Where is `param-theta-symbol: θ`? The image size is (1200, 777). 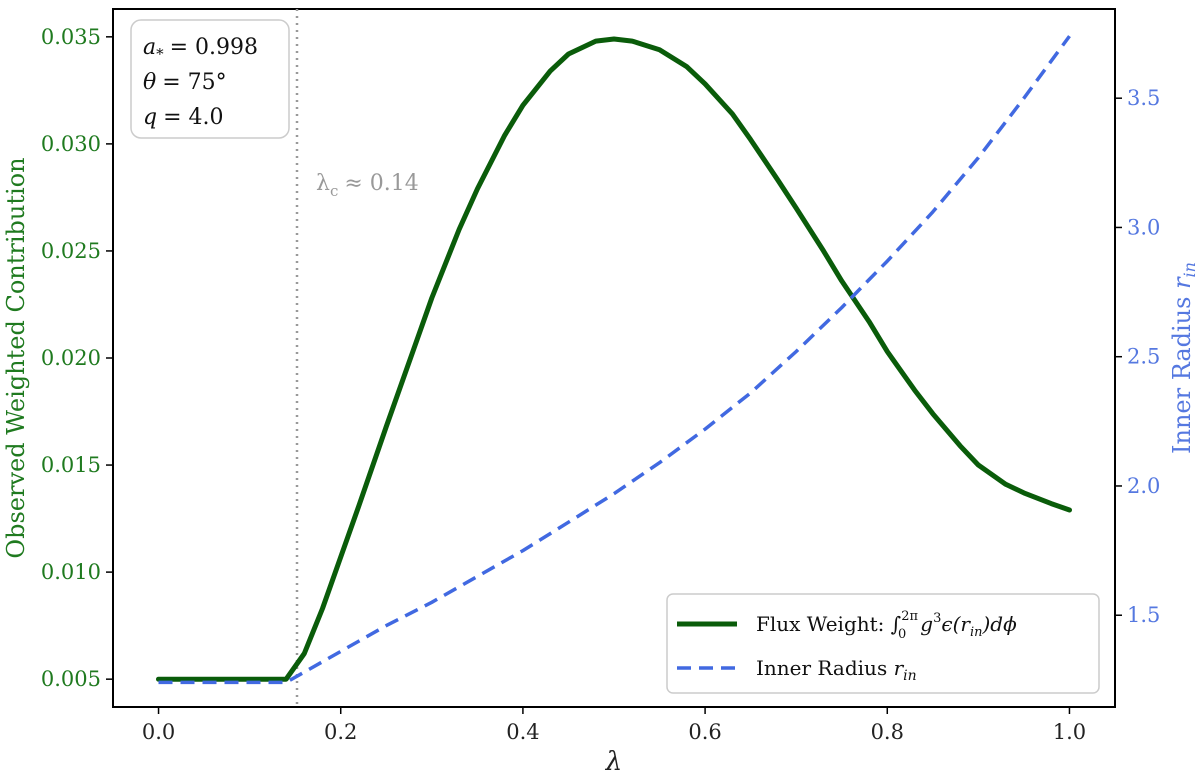 param-theta-symbol: θ is located at coordinates (149, 82).